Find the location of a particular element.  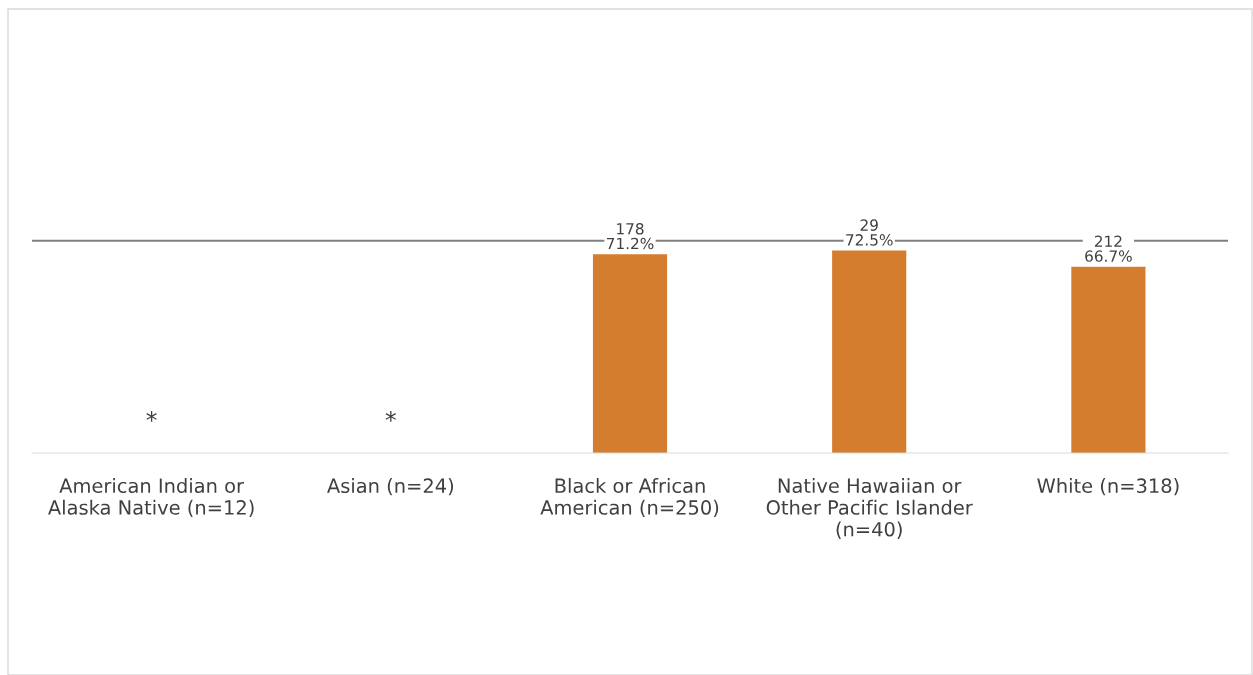

x-tick-label: Black or African American (n=250) is located at coordinates (629, 498).